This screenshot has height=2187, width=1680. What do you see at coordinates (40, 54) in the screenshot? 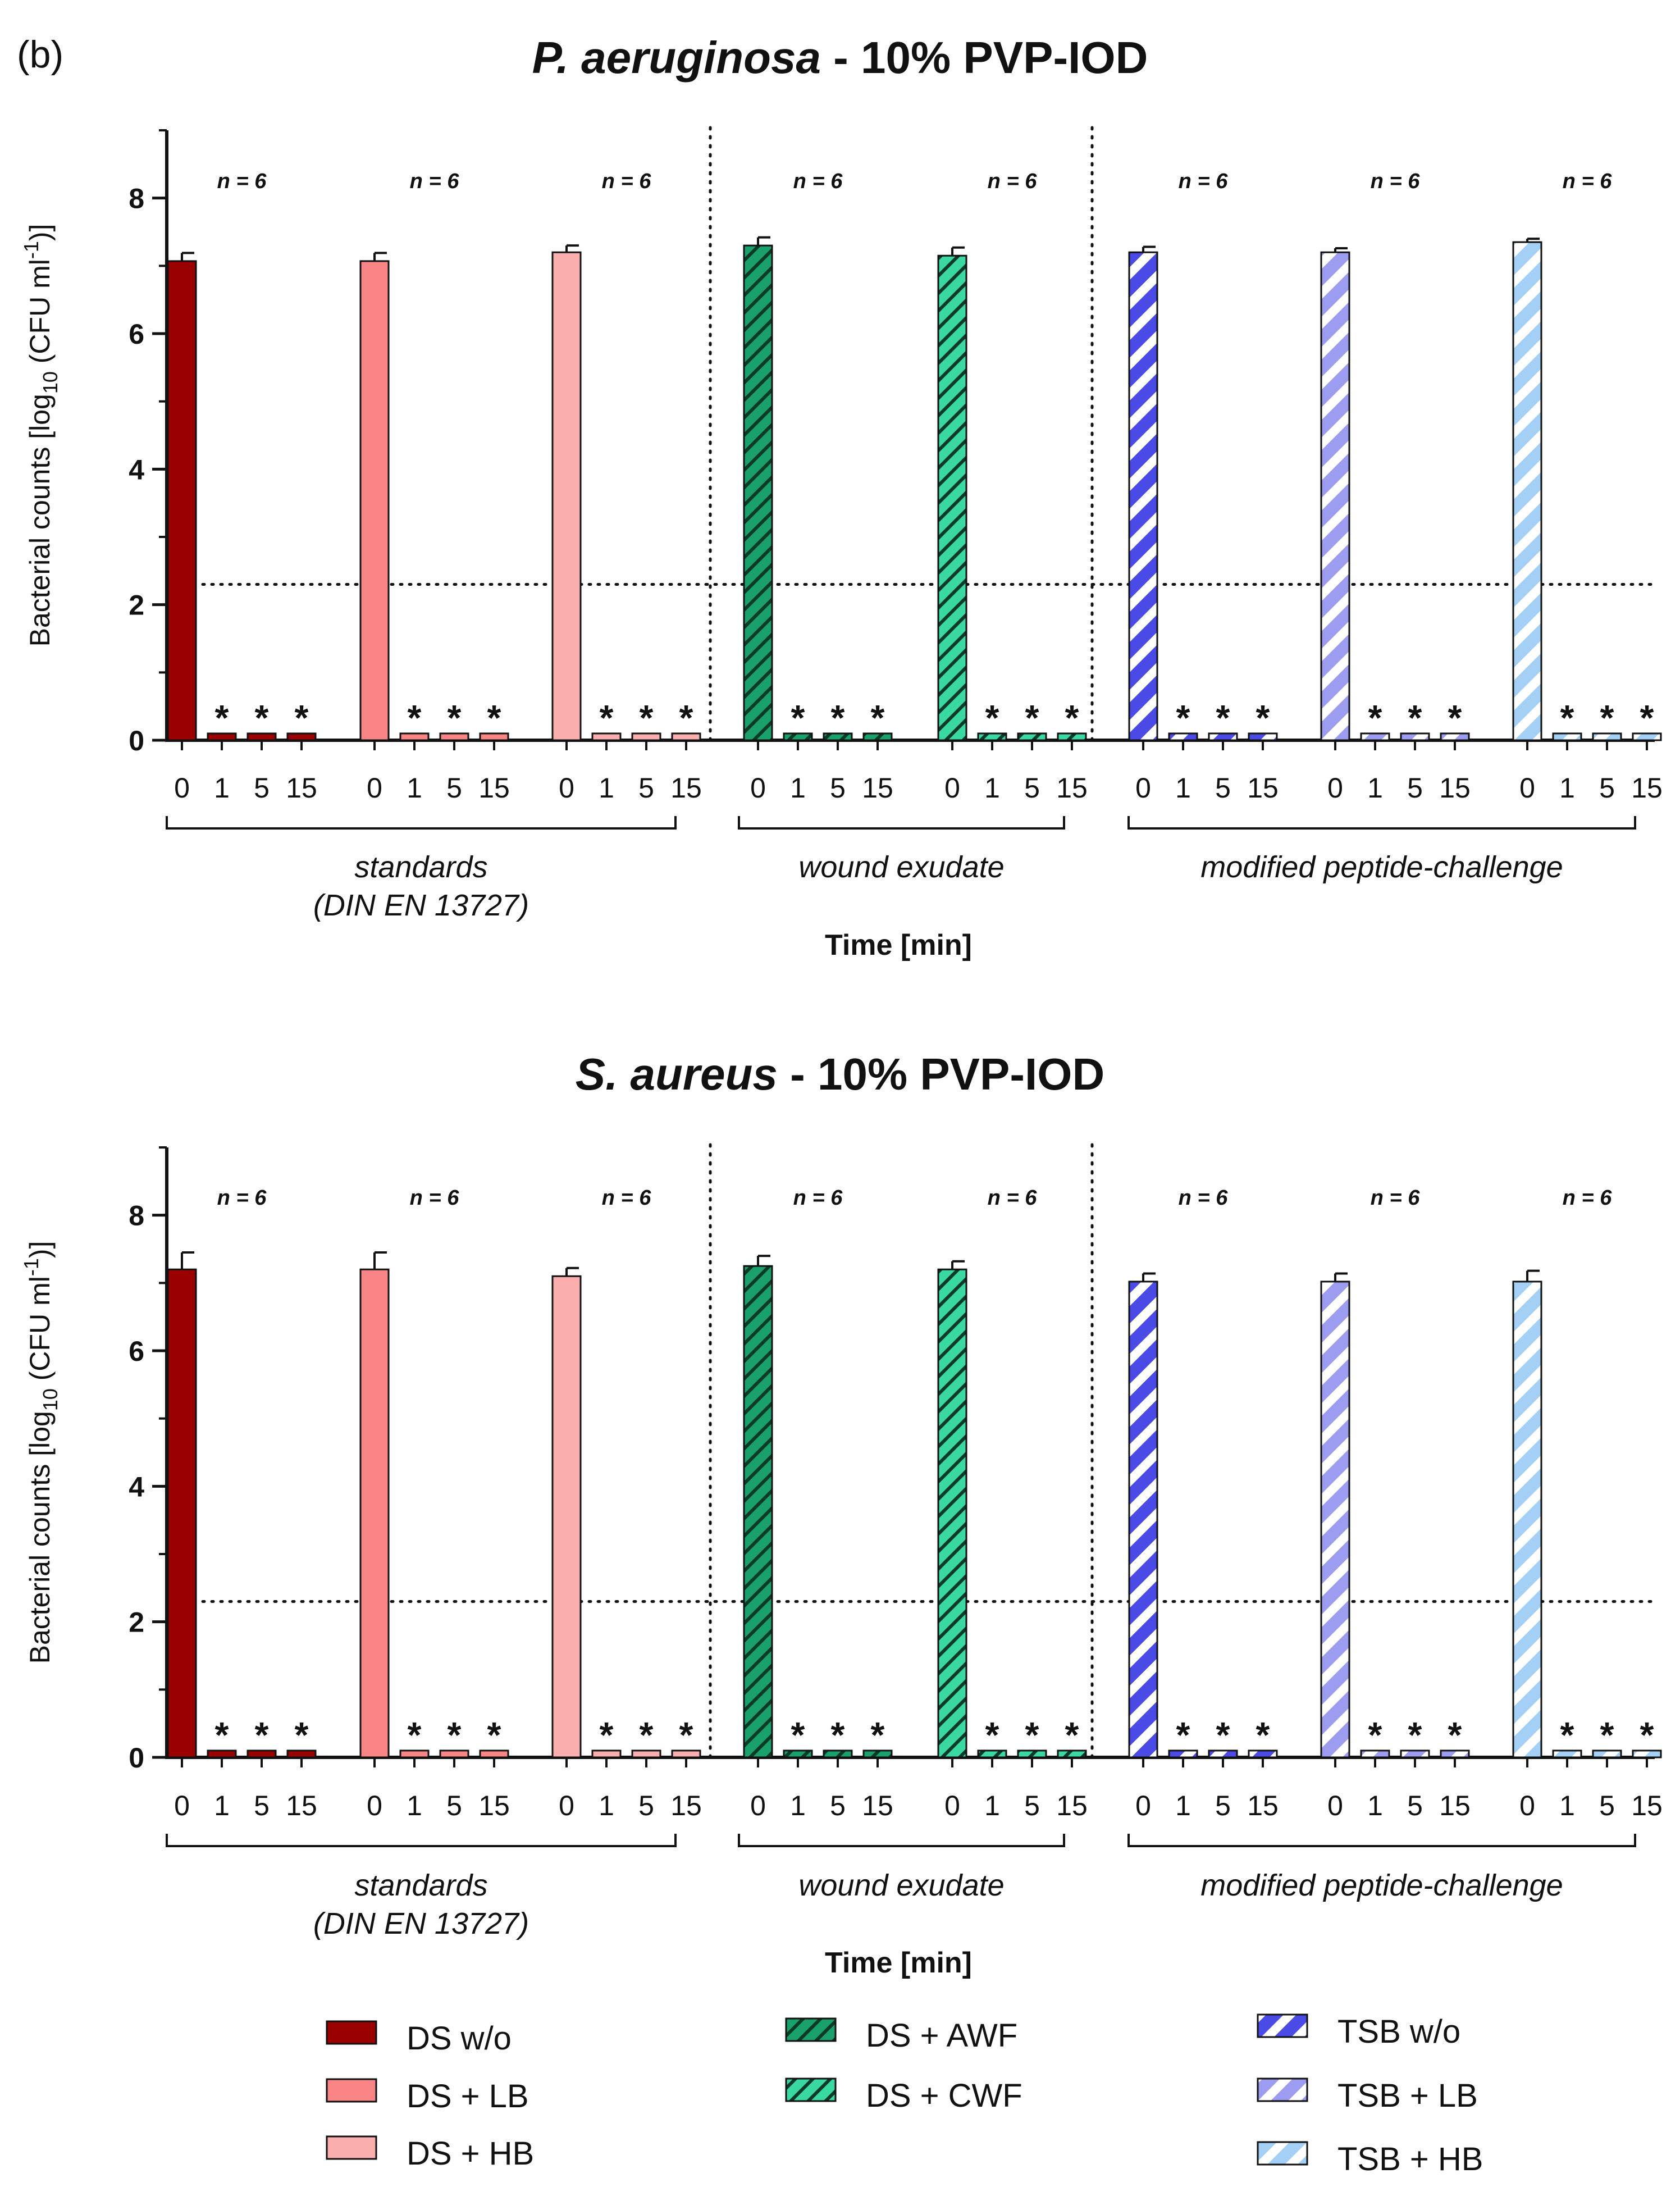
I see `panel-label: (b)` at bounding box center [40, 54].